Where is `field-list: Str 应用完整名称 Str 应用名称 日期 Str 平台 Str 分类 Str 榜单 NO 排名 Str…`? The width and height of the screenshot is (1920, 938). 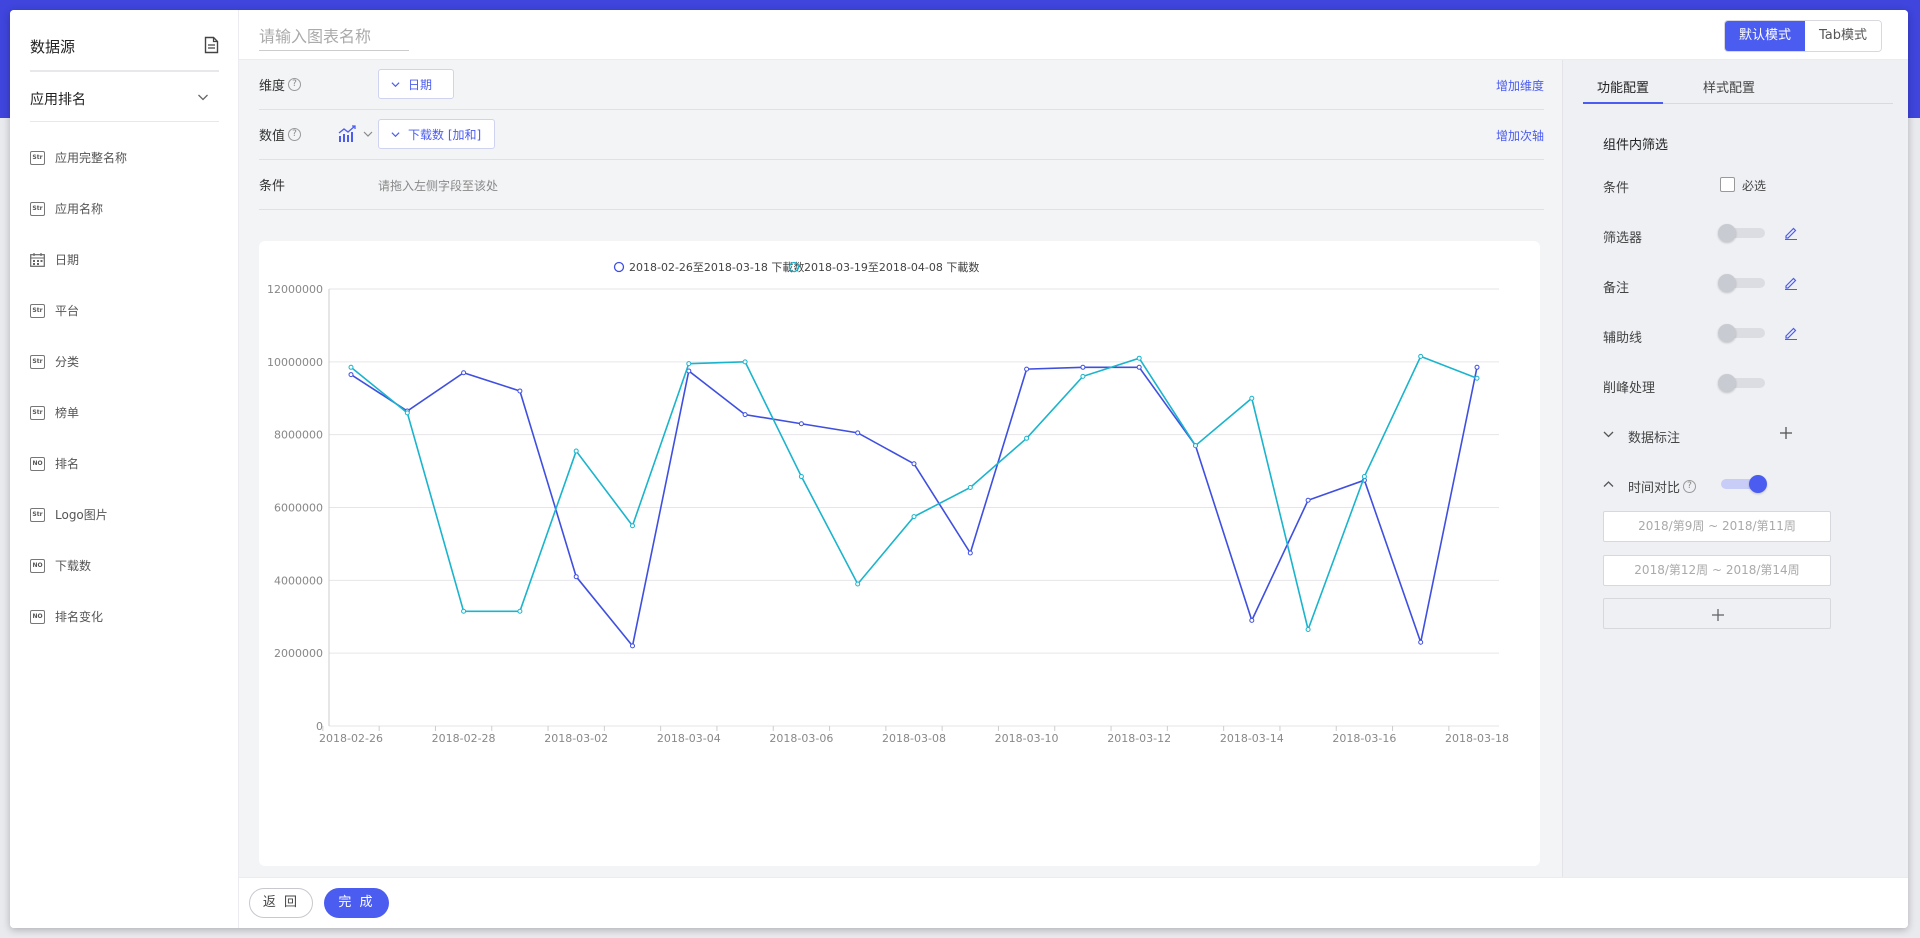
field-list: Str 应用完整名称 Str 应用名称 日期 Str 平台 Str 分类 Str 榜单 NO 排名 Str… is located at coordinates (124, 387).